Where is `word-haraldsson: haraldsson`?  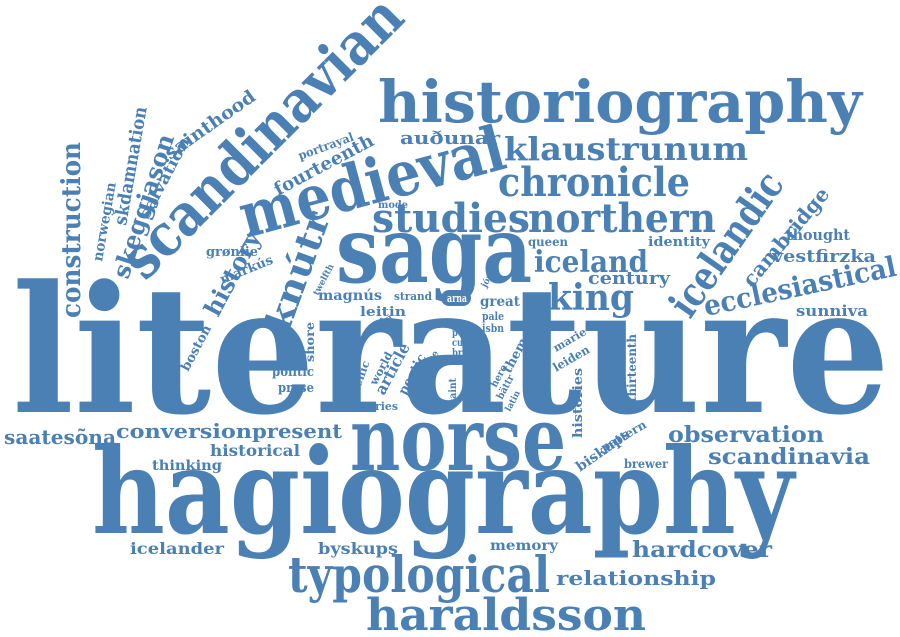 word-haraldsson: haraldsson is located at coordinates (506, 613).